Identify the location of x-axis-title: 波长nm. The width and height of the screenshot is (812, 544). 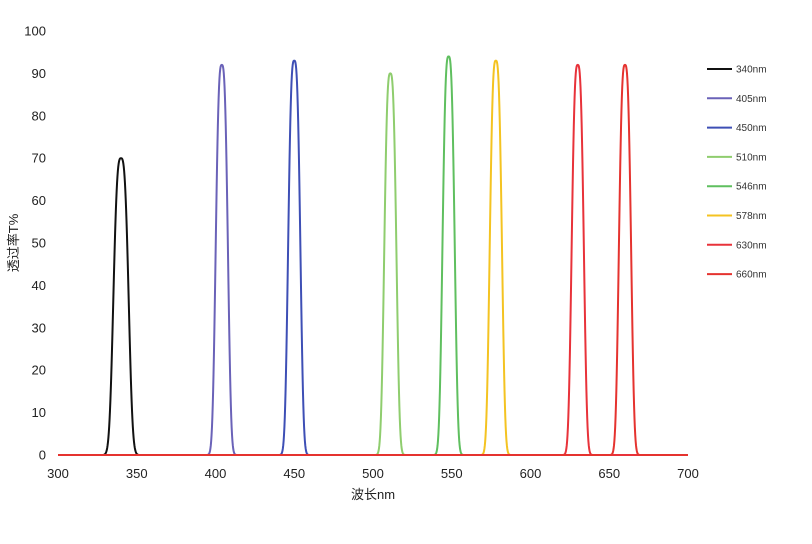
(373, 494).